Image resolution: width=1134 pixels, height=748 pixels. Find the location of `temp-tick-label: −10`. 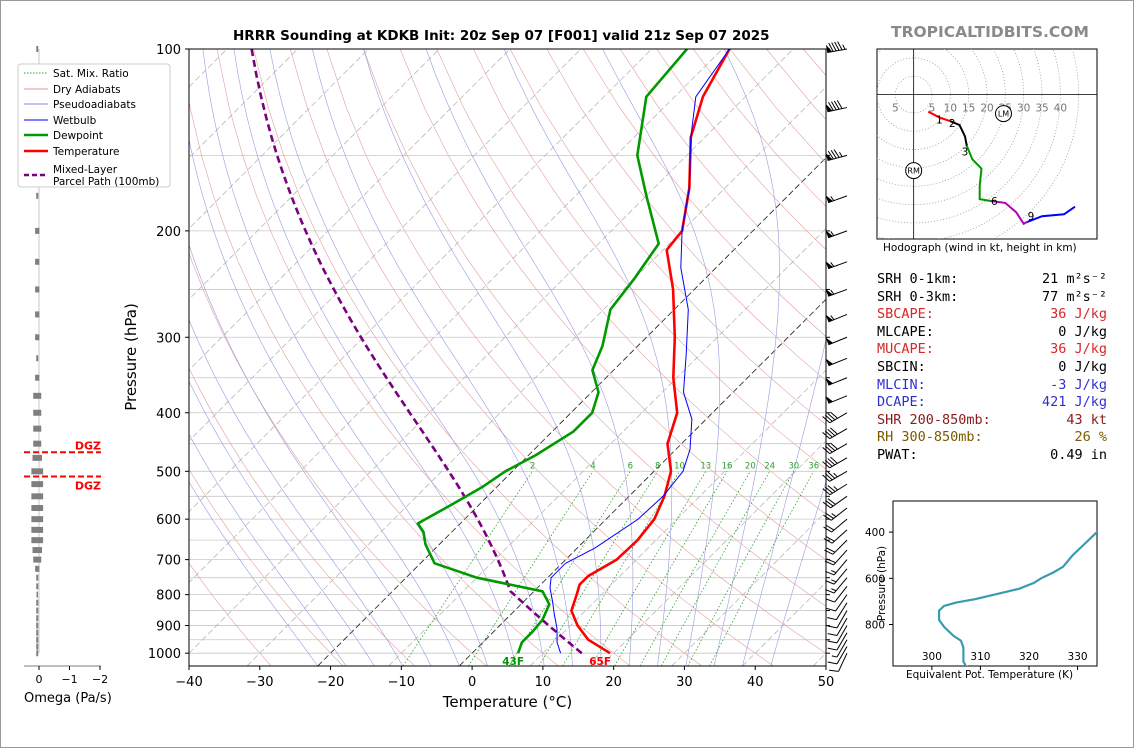

temp-tick-label: −10 is located at coordinates (401, 682).